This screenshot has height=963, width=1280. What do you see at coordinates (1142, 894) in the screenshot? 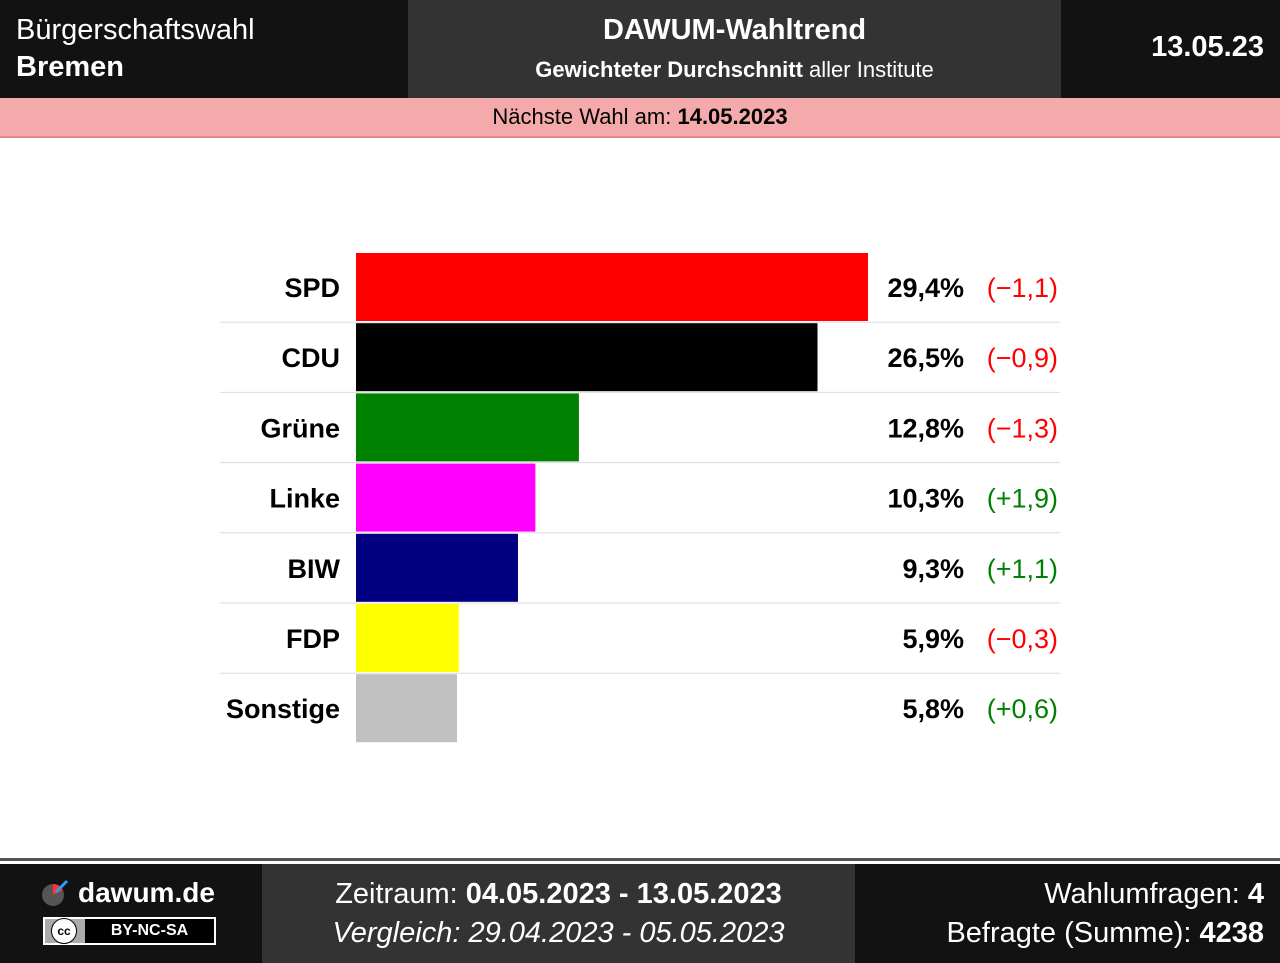
I see `polls-label: Wahlumfragen:` at bounding box center [1142, 894].